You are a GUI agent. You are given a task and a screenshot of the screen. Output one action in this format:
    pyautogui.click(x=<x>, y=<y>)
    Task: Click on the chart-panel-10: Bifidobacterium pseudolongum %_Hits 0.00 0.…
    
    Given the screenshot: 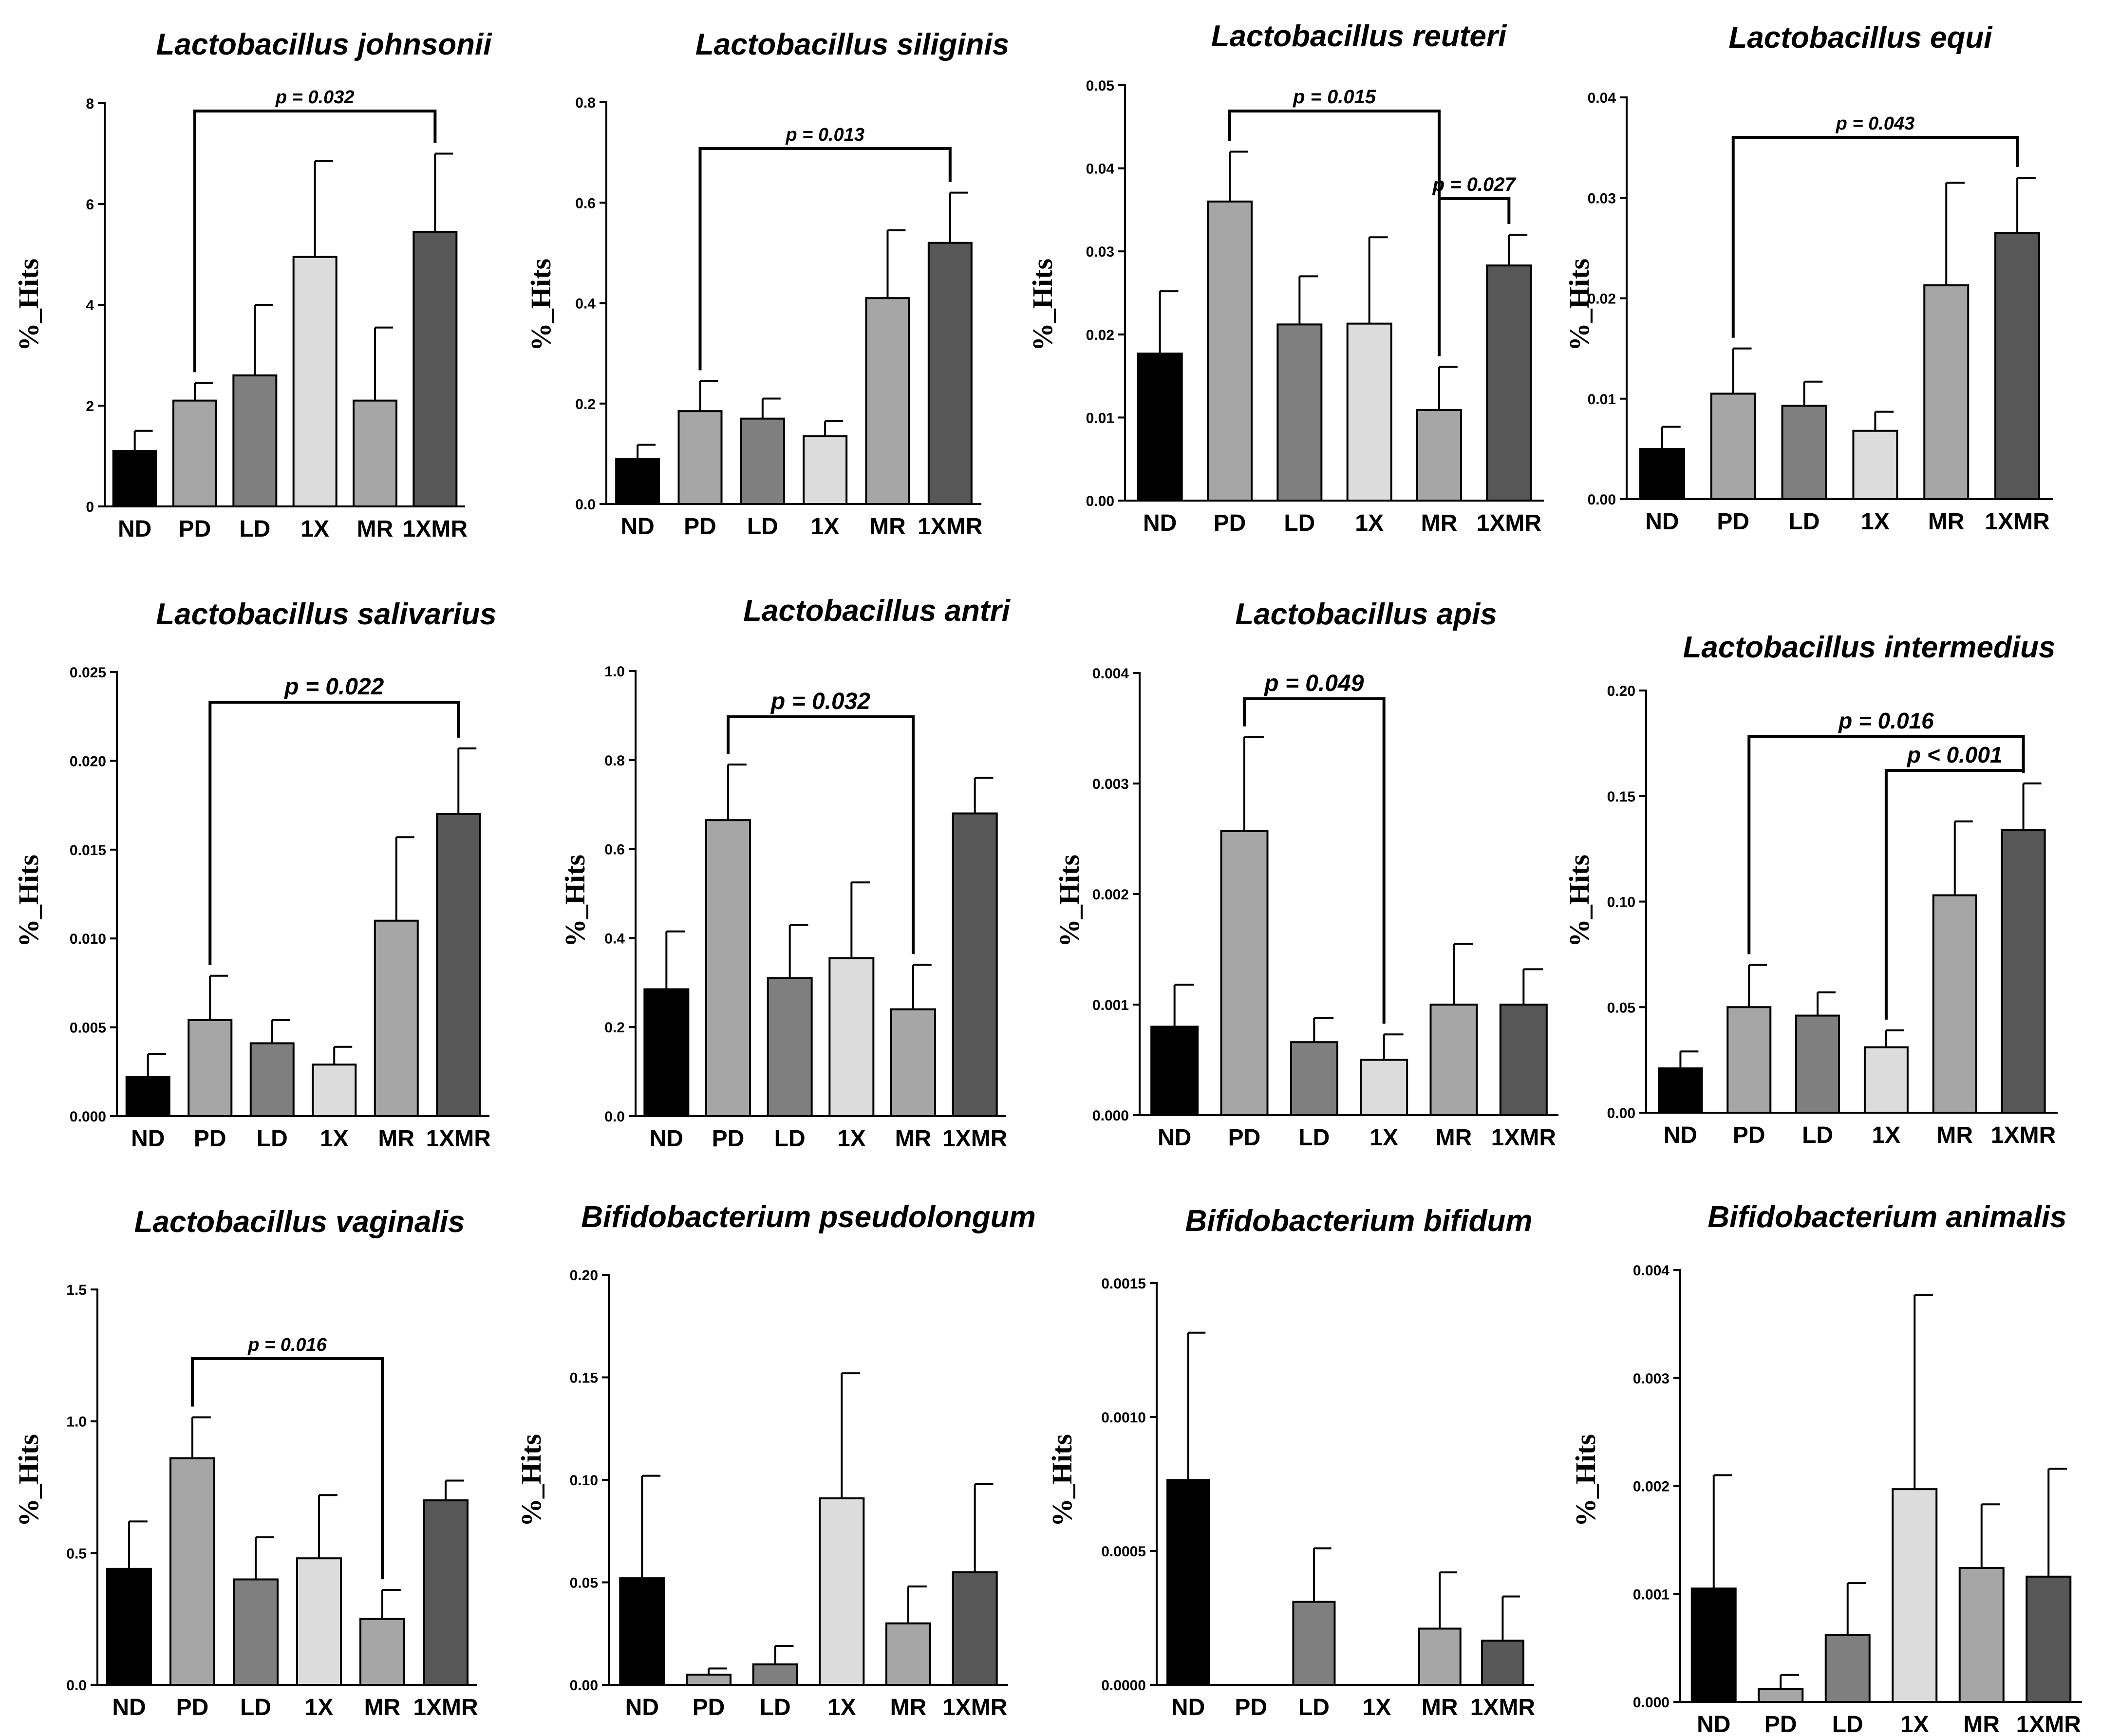 What is the action you would take?
    pyautogui.click(x=776, y=1460)
    